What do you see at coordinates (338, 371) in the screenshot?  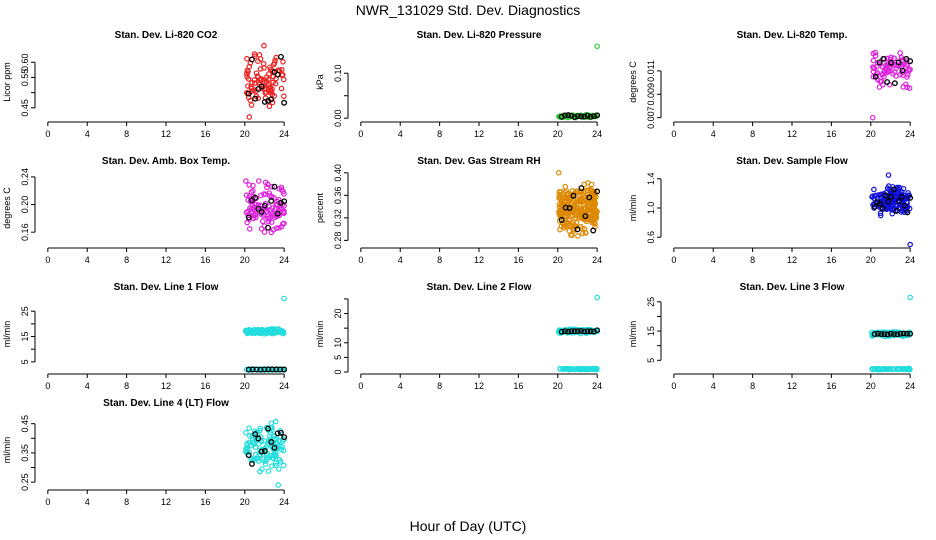 I see `y-tick-label: 0` at bounding box center [338, 371].